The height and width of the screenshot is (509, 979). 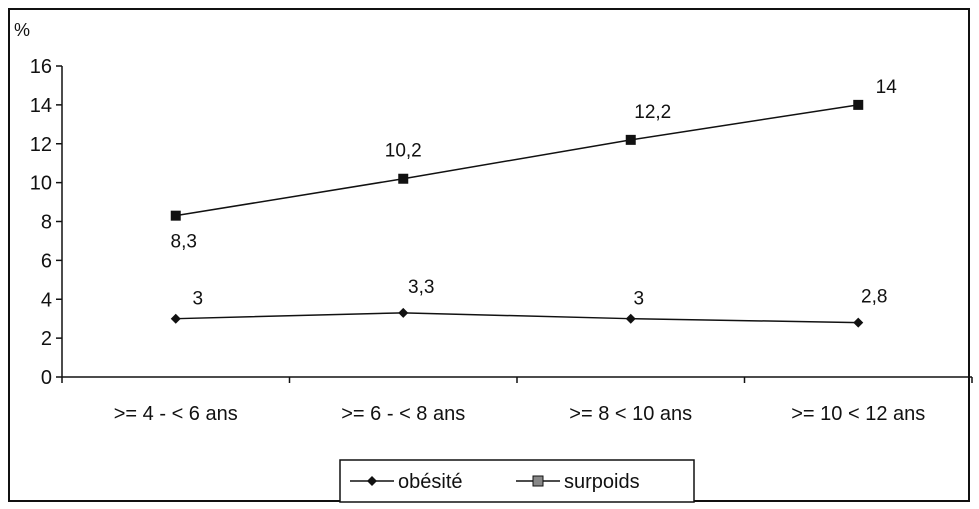 What do you see at coordinates (403, 414) in the screenshot?
I see `x-category-label: >= 6 - < 8 ans` at bounding box center [403, 414].